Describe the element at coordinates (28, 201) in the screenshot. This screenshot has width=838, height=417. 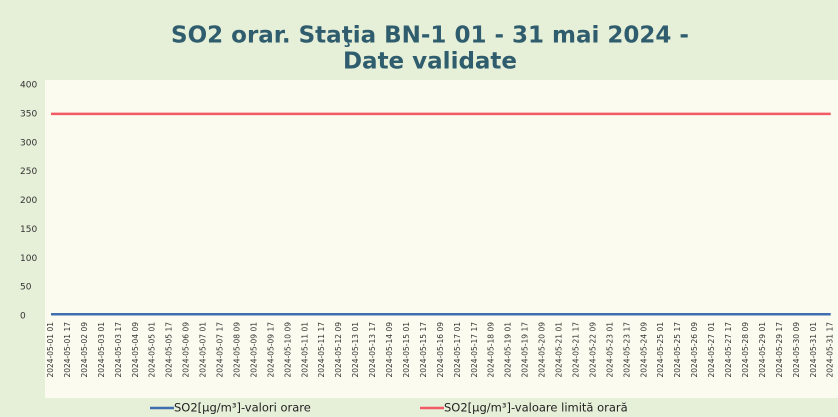
I see `y-tick-label: 200` at that location.